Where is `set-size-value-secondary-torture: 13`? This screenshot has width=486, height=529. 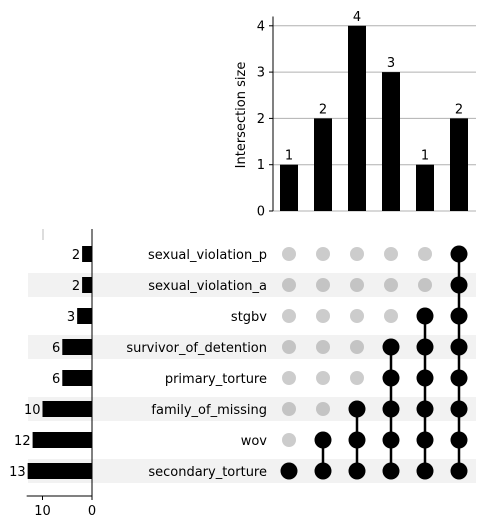
set-size-value-secondary-torture: 13 is located at coordinates (17, 472).